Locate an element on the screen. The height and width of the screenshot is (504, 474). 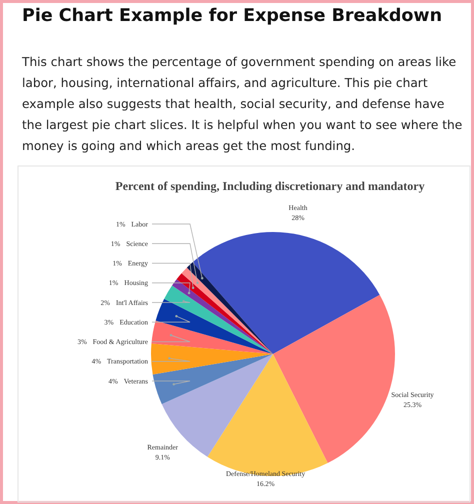
text: Percent of spending, Including discretionary and mandatory is located at coordinates (270, 186).